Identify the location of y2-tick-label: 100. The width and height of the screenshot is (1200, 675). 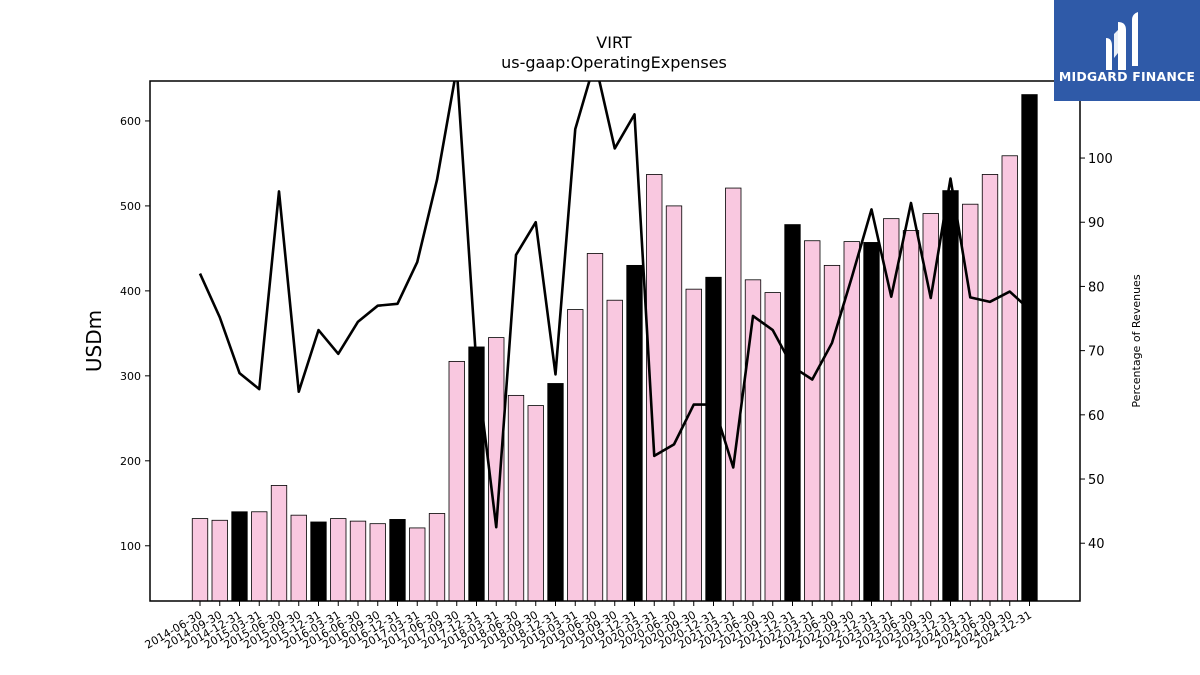
(1100, 159).